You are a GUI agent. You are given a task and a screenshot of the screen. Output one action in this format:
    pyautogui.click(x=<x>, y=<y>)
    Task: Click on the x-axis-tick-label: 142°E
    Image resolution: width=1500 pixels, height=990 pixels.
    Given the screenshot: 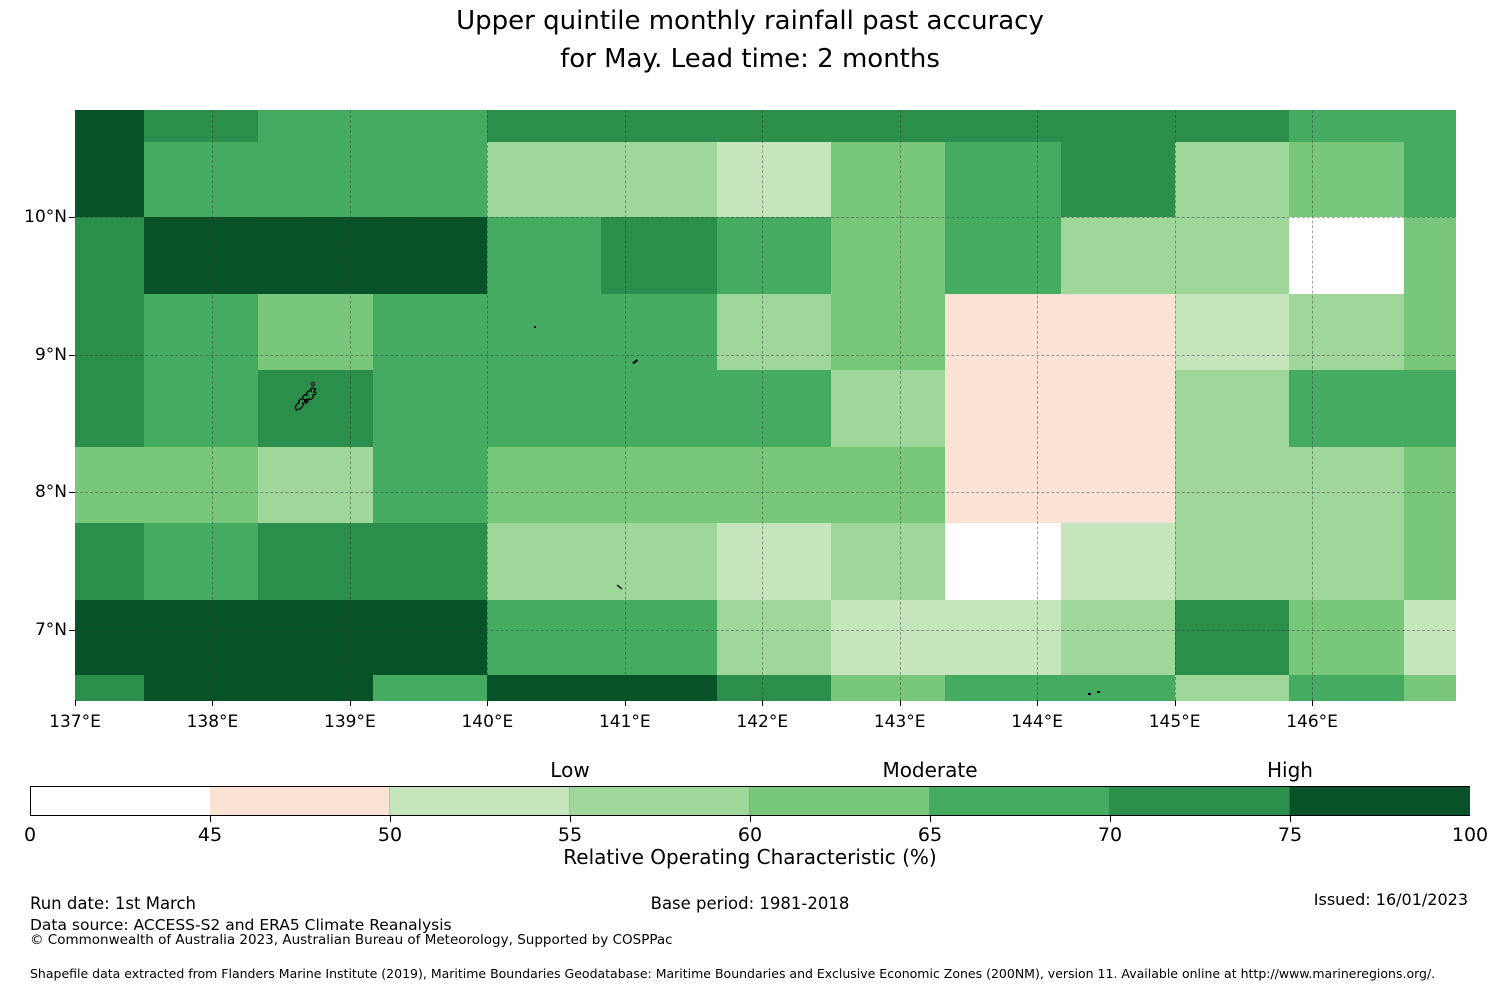 What is the action you would take?
    pyautogui.click(x=762, y=722)
    